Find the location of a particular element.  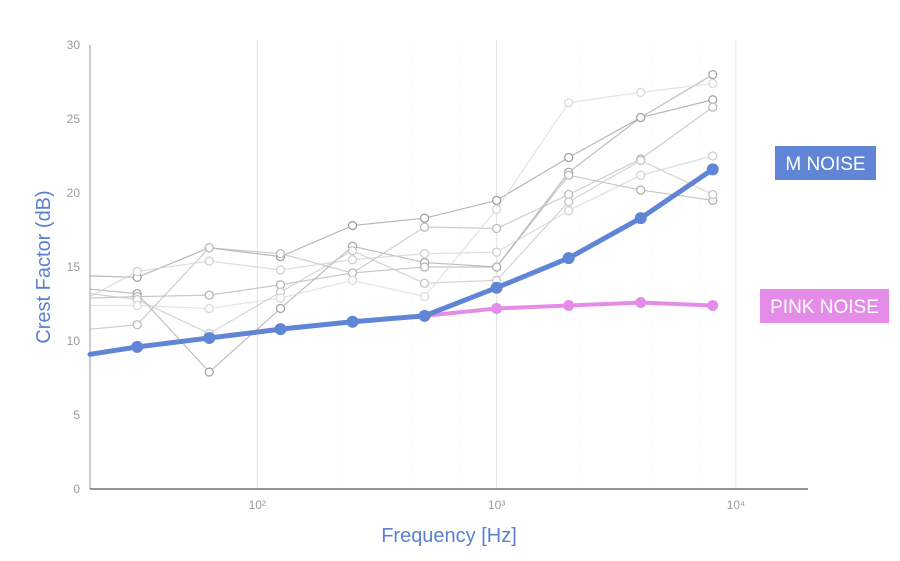

x-tick-labels: 10² 10³ 10⁴ is located at coordinates (497, 505).